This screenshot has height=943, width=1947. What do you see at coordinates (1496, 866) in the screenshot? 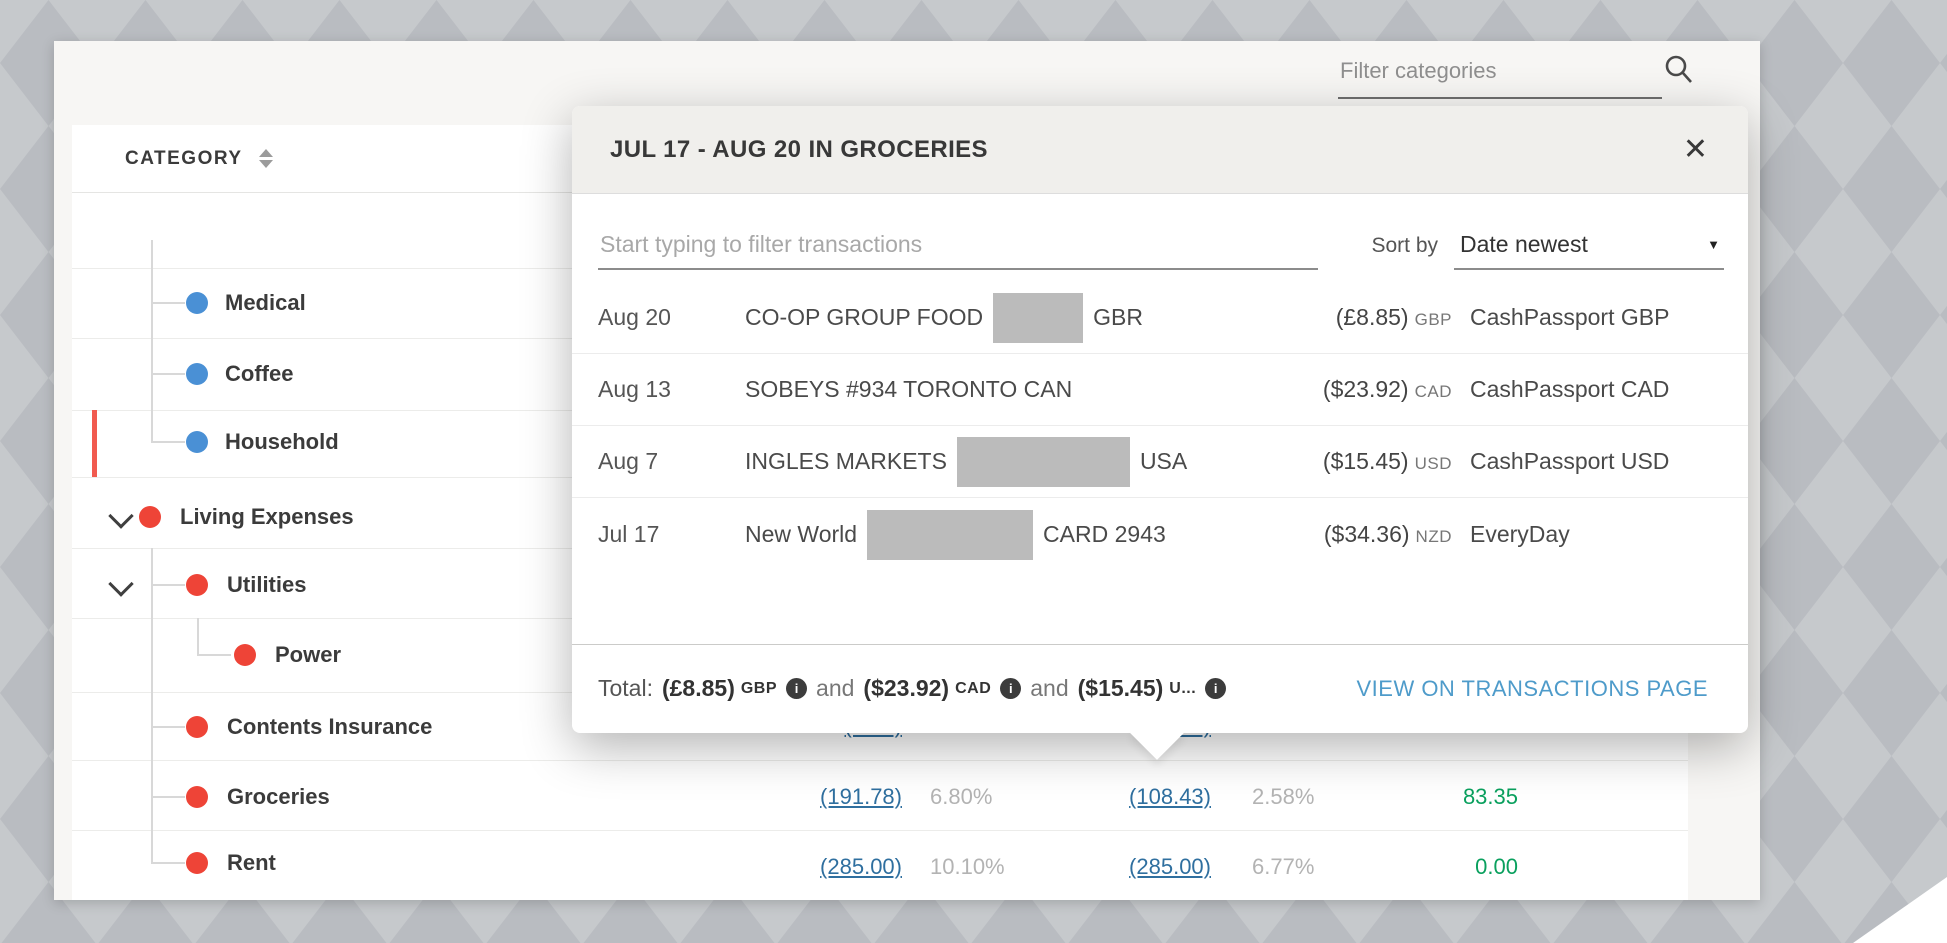
I see `difference-value: 0.00` at bounding box center [1496, 866].